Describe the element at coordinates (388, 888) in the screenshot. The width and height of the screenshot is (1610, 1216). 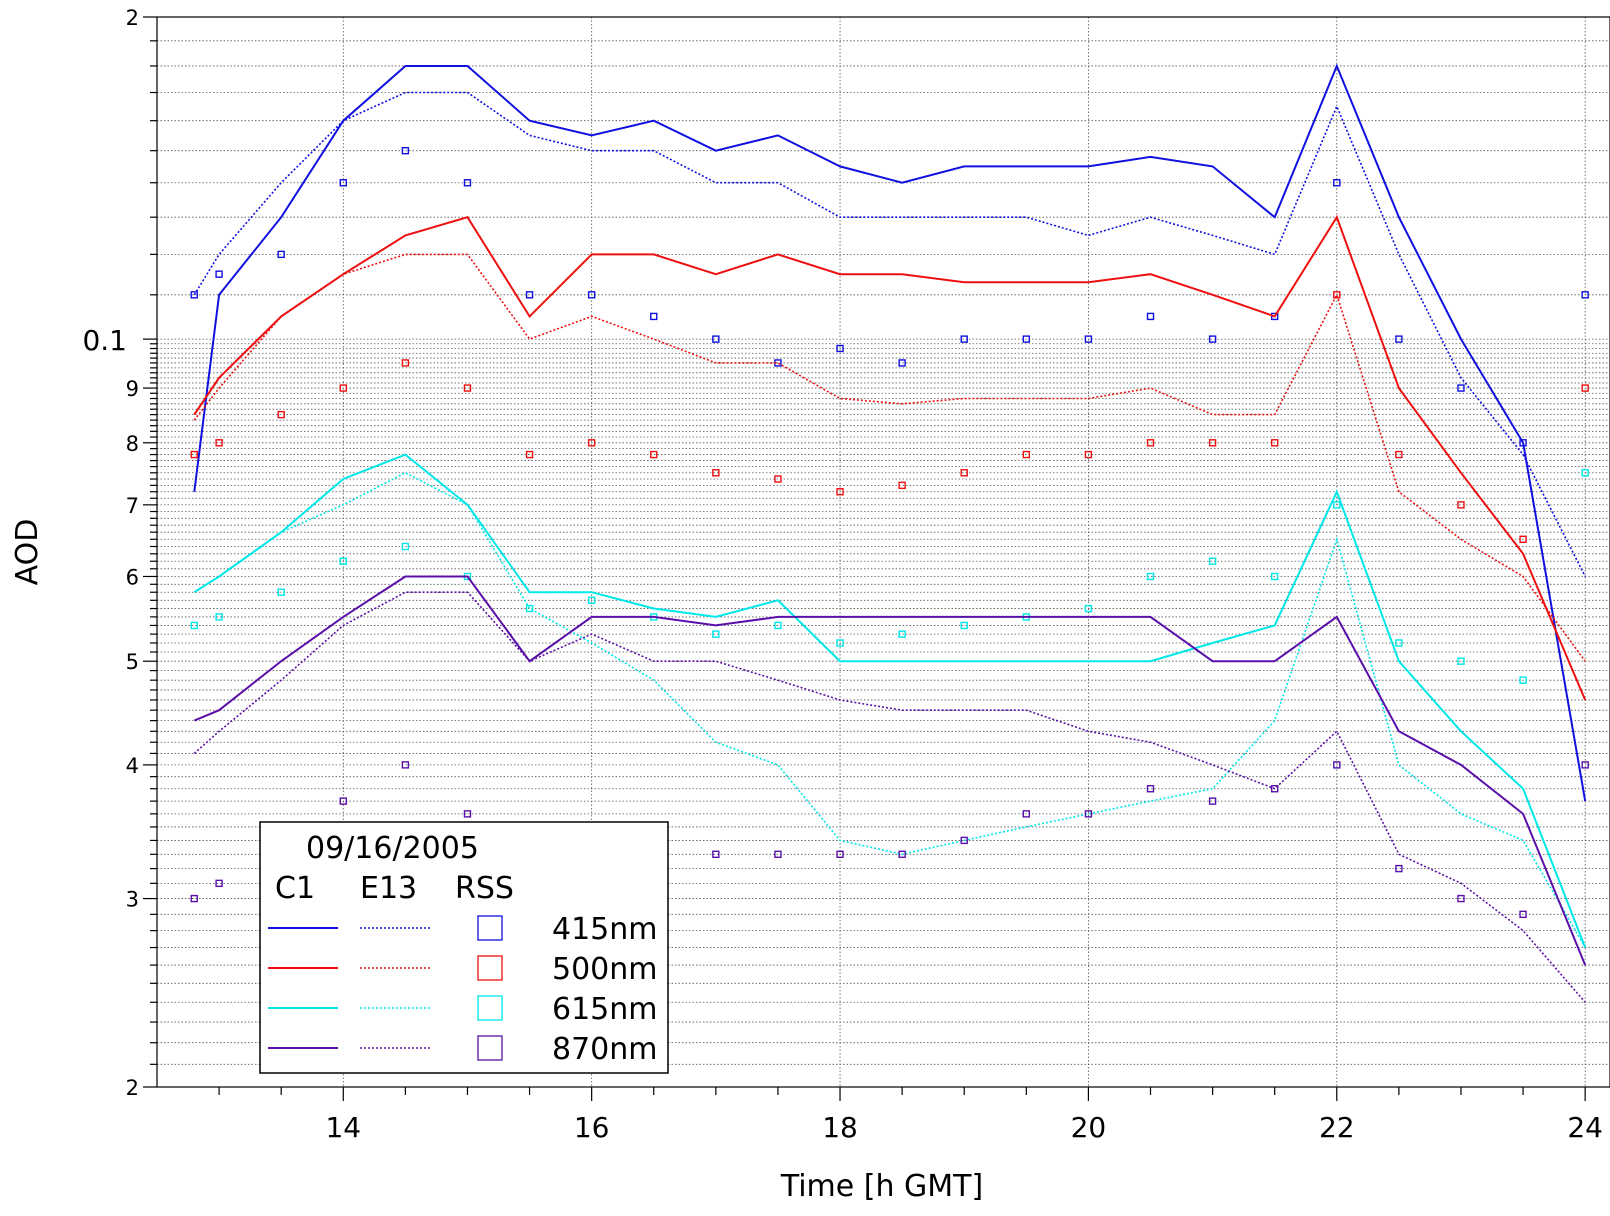
I see `legend-header-e13: E13` at that location.